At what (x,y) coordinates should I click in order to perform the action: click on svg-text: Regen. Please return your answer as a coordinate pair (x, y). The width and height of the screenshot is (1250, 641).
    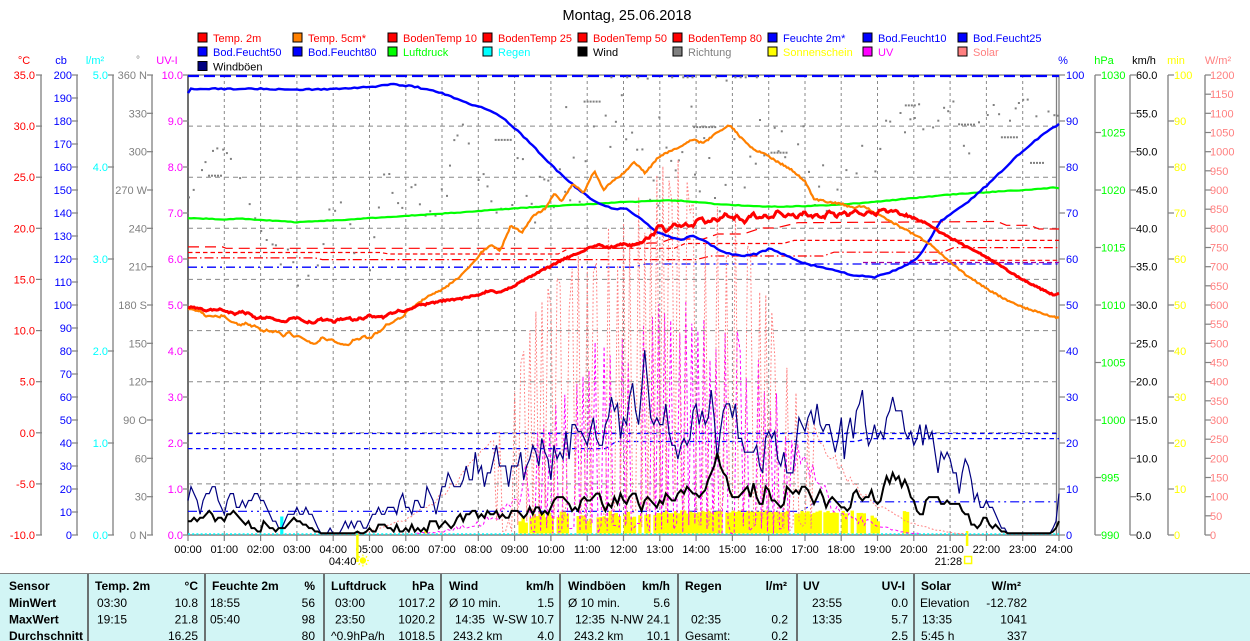
    Looking at the image, I should click on (514, 53).